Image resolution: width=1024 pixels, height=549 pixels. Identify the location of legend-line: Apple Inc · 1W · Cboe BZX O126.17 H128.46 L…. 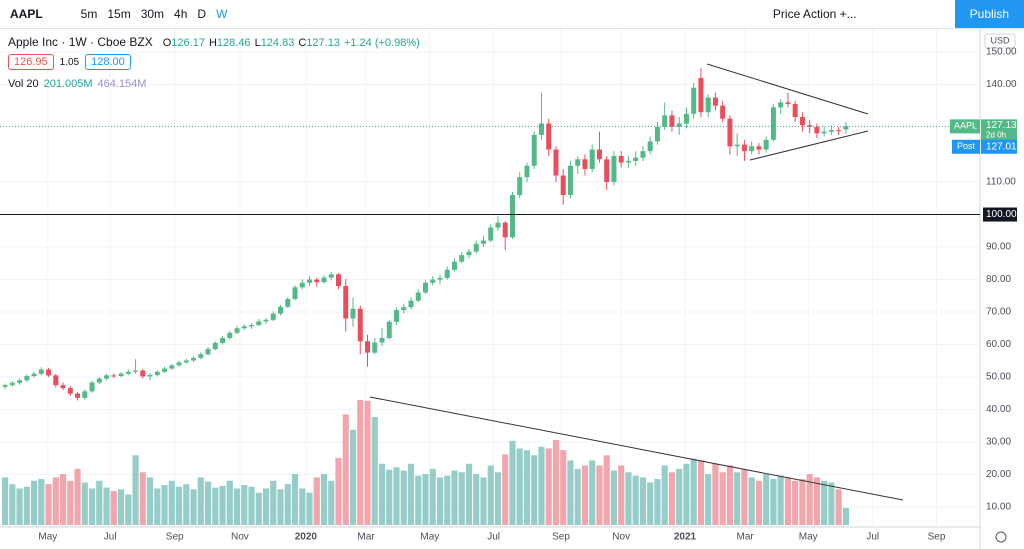
(214, 42).